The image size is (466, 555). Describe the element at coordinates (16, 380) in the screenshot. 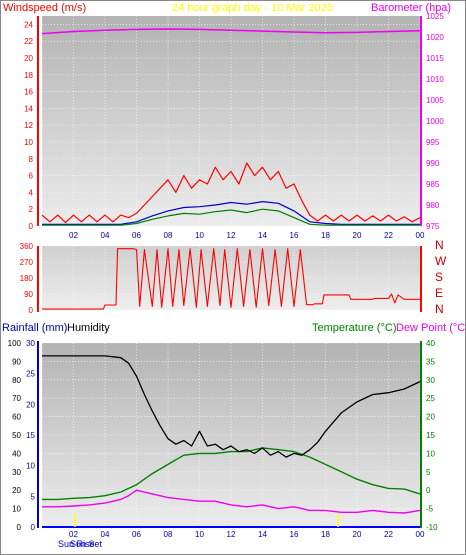

I see `humidity-tick-label: 80` at that location.